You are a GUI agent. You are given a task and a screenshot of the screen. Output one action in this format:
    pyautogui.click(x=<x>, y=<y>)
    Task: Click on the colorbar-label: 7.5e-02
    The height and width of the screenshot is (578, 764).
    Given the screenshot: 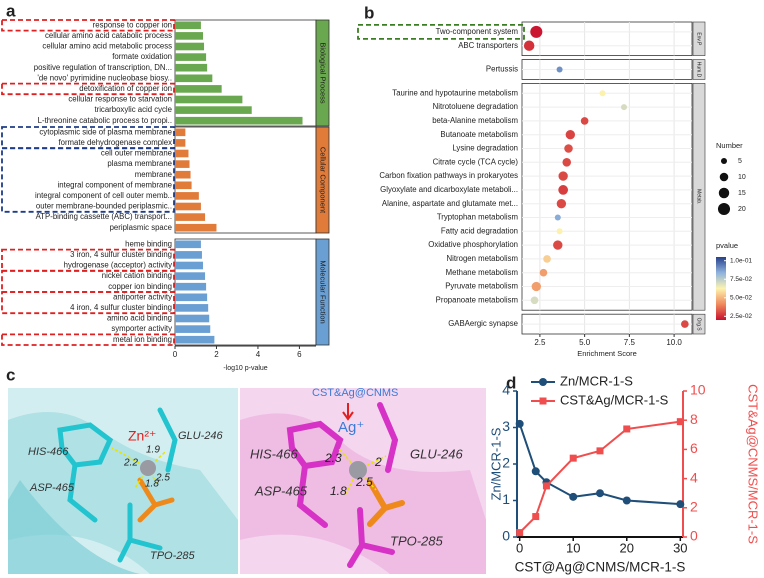 What is the action you would take?
    pyautogui.click(x=741, y=279)
    